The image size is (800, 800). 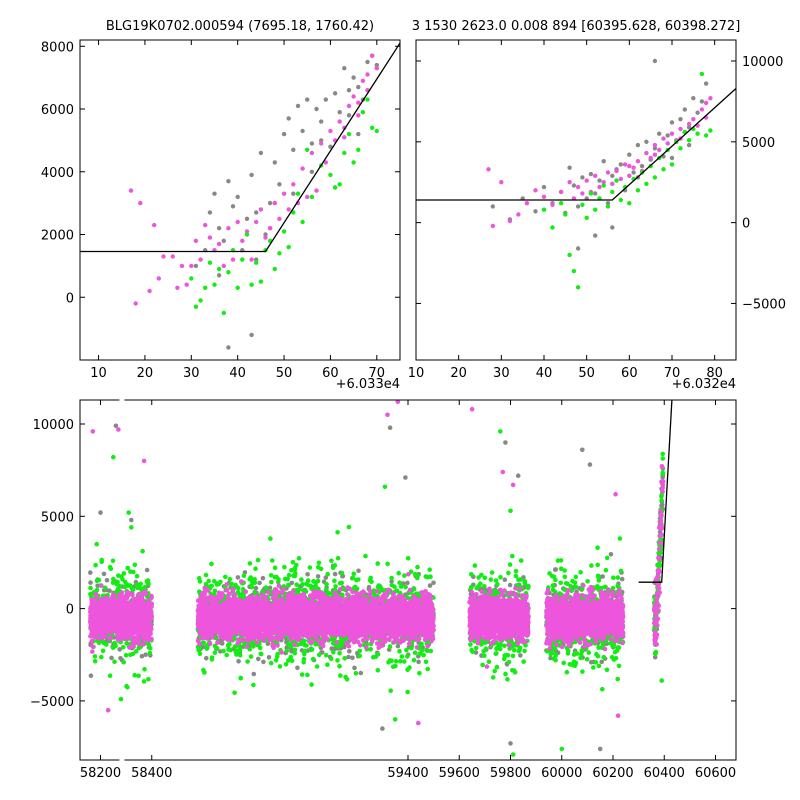 What do you see at coordinates (237, 373) in the screenshot?
I see `x-tick-label: 40` at bounding box center [237, 373].